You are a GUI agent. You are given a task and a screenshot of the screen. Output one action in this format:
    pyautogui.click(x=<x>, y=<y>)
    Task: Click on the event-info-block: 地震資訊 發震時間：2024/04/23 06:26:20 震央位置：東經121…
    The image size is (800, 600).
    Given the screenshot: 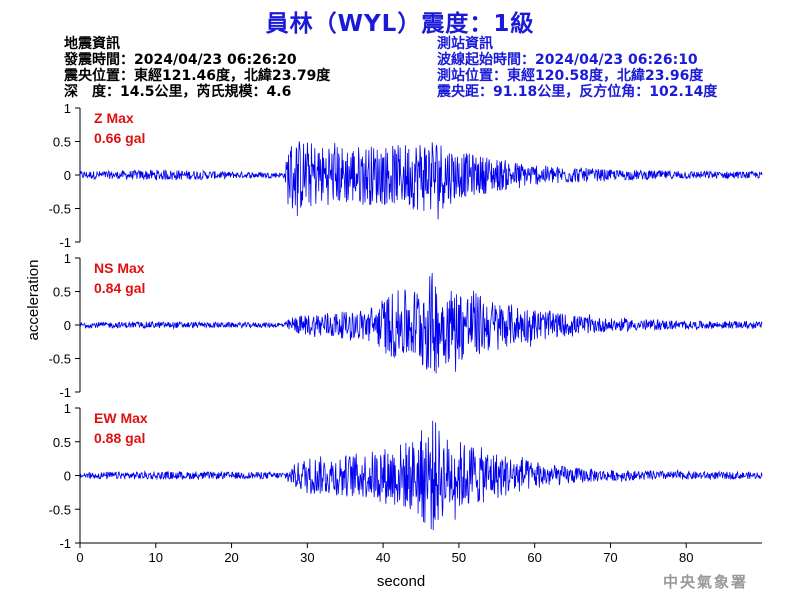 What is the action you would take?
    pyautogui.click(x=197, y=68)
    